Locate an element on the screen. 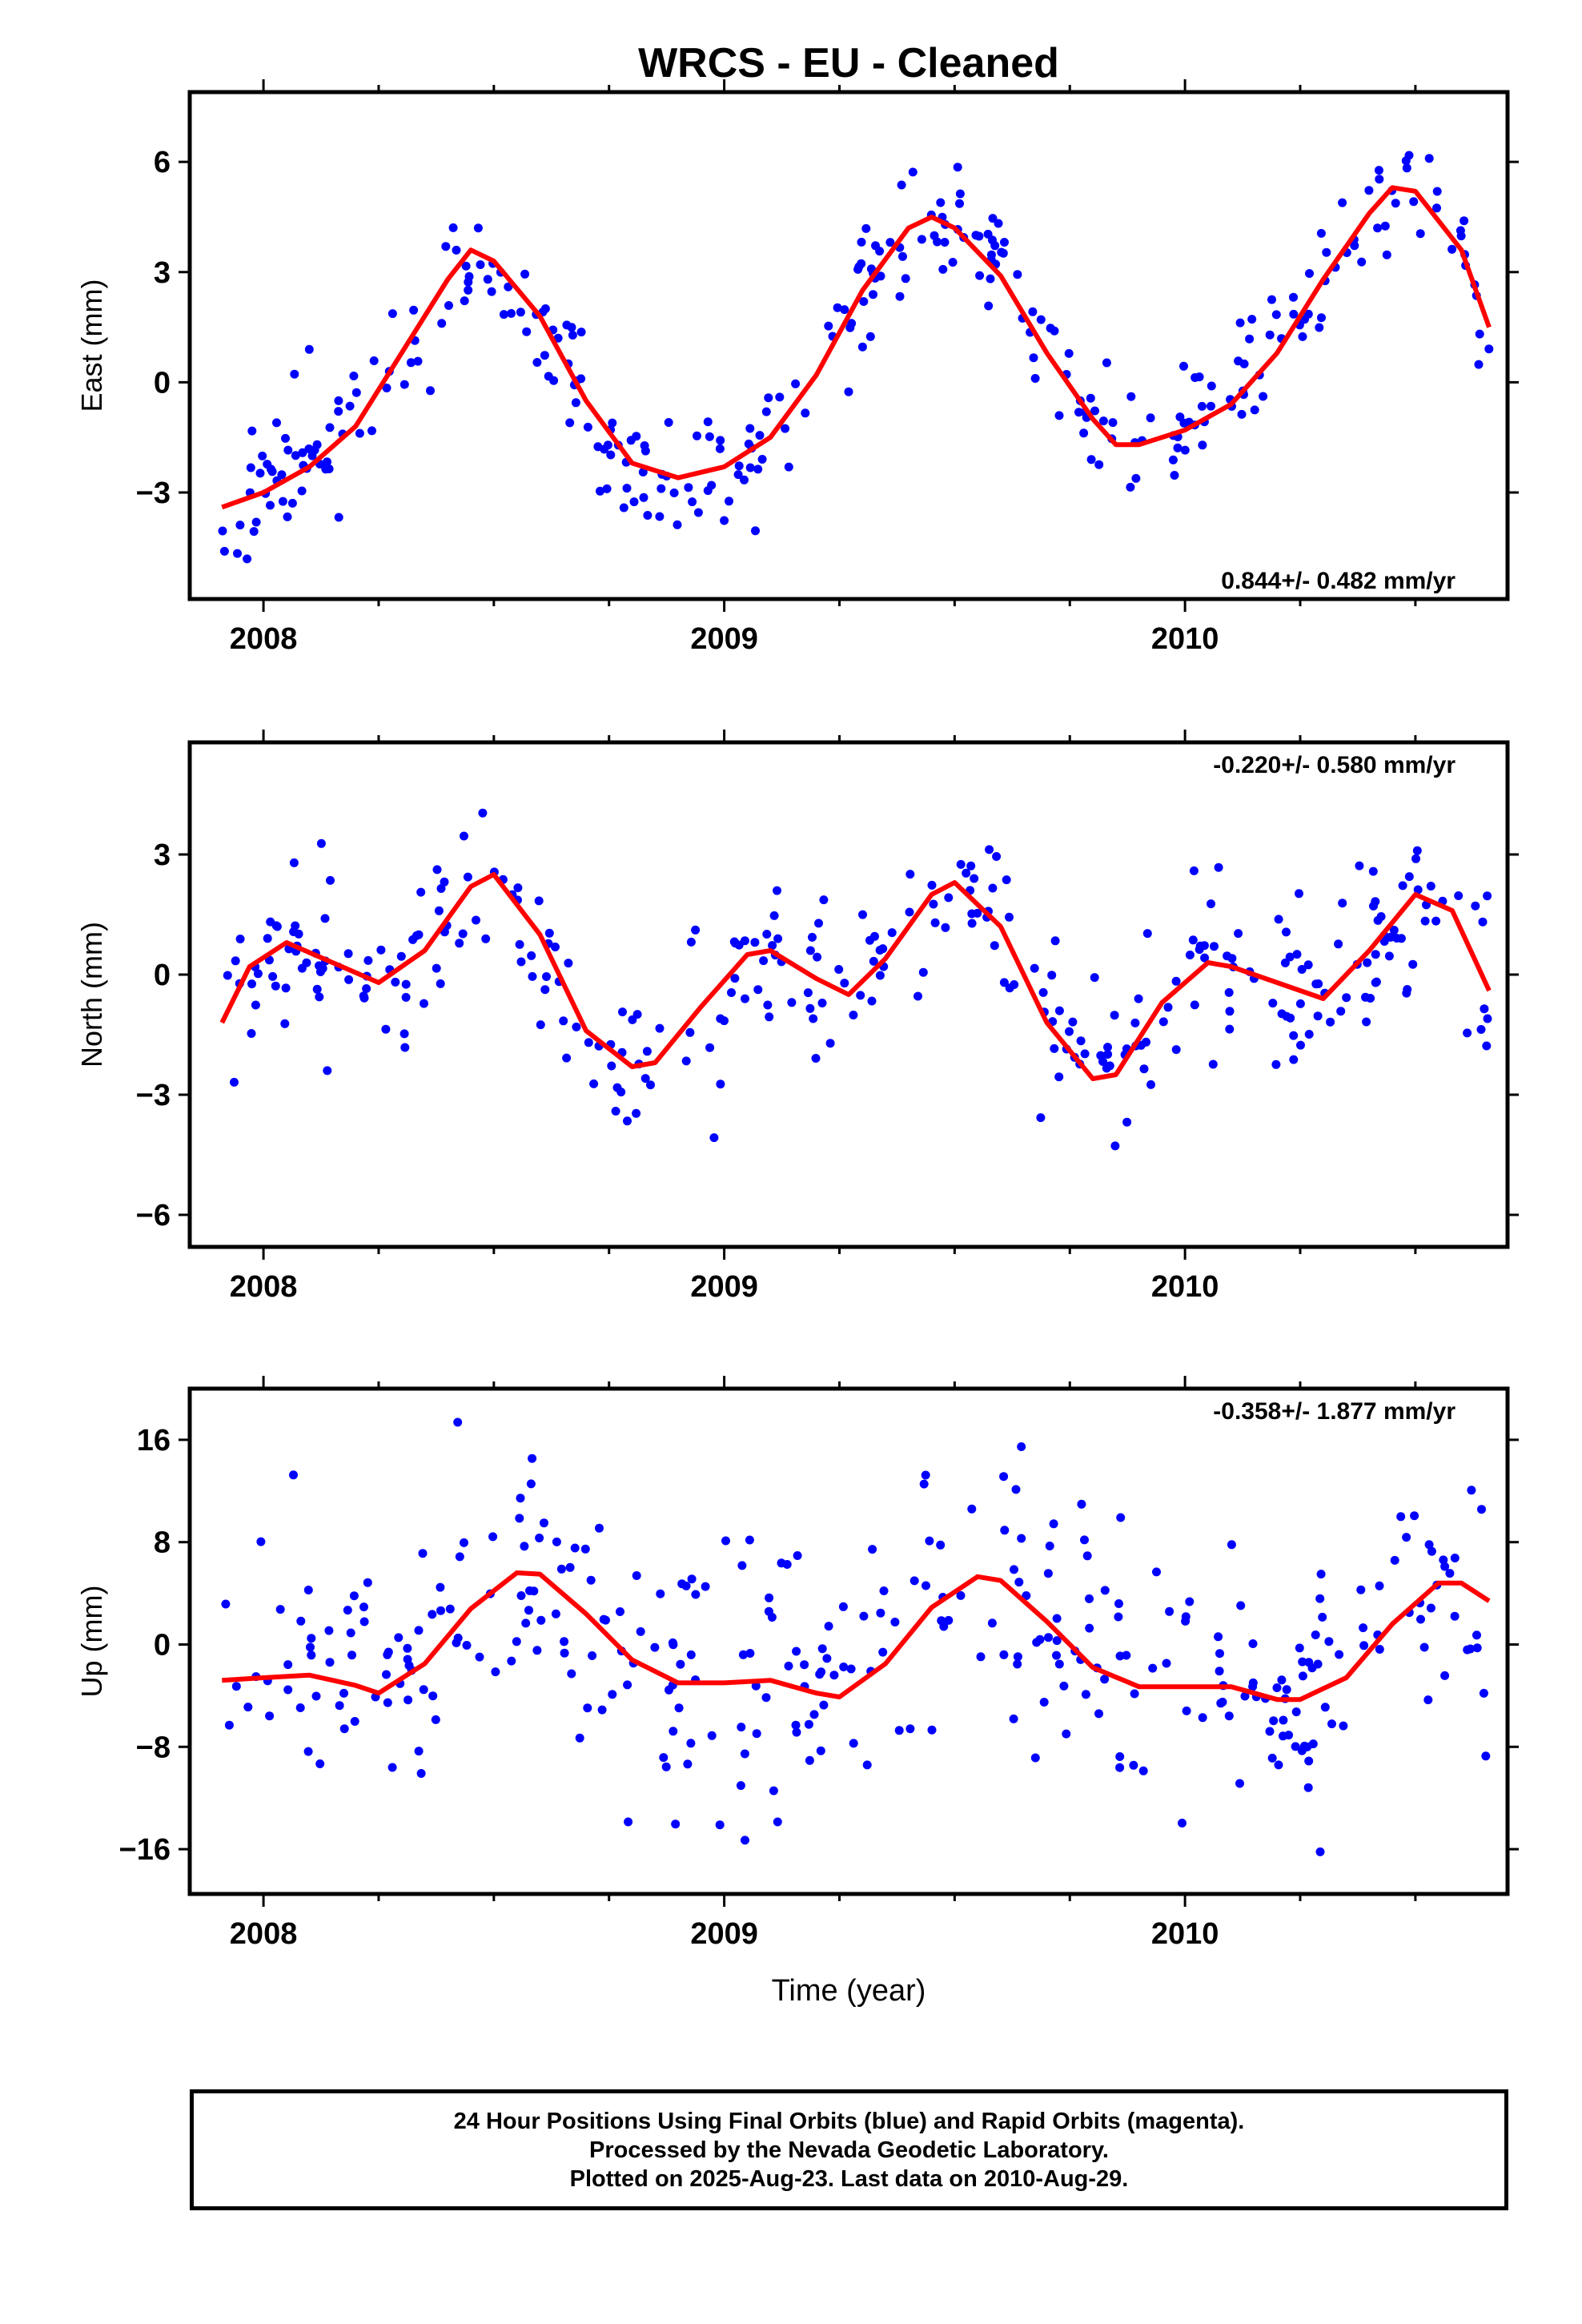  y-tick-label: −6 is located at coordinates (154, 1215).